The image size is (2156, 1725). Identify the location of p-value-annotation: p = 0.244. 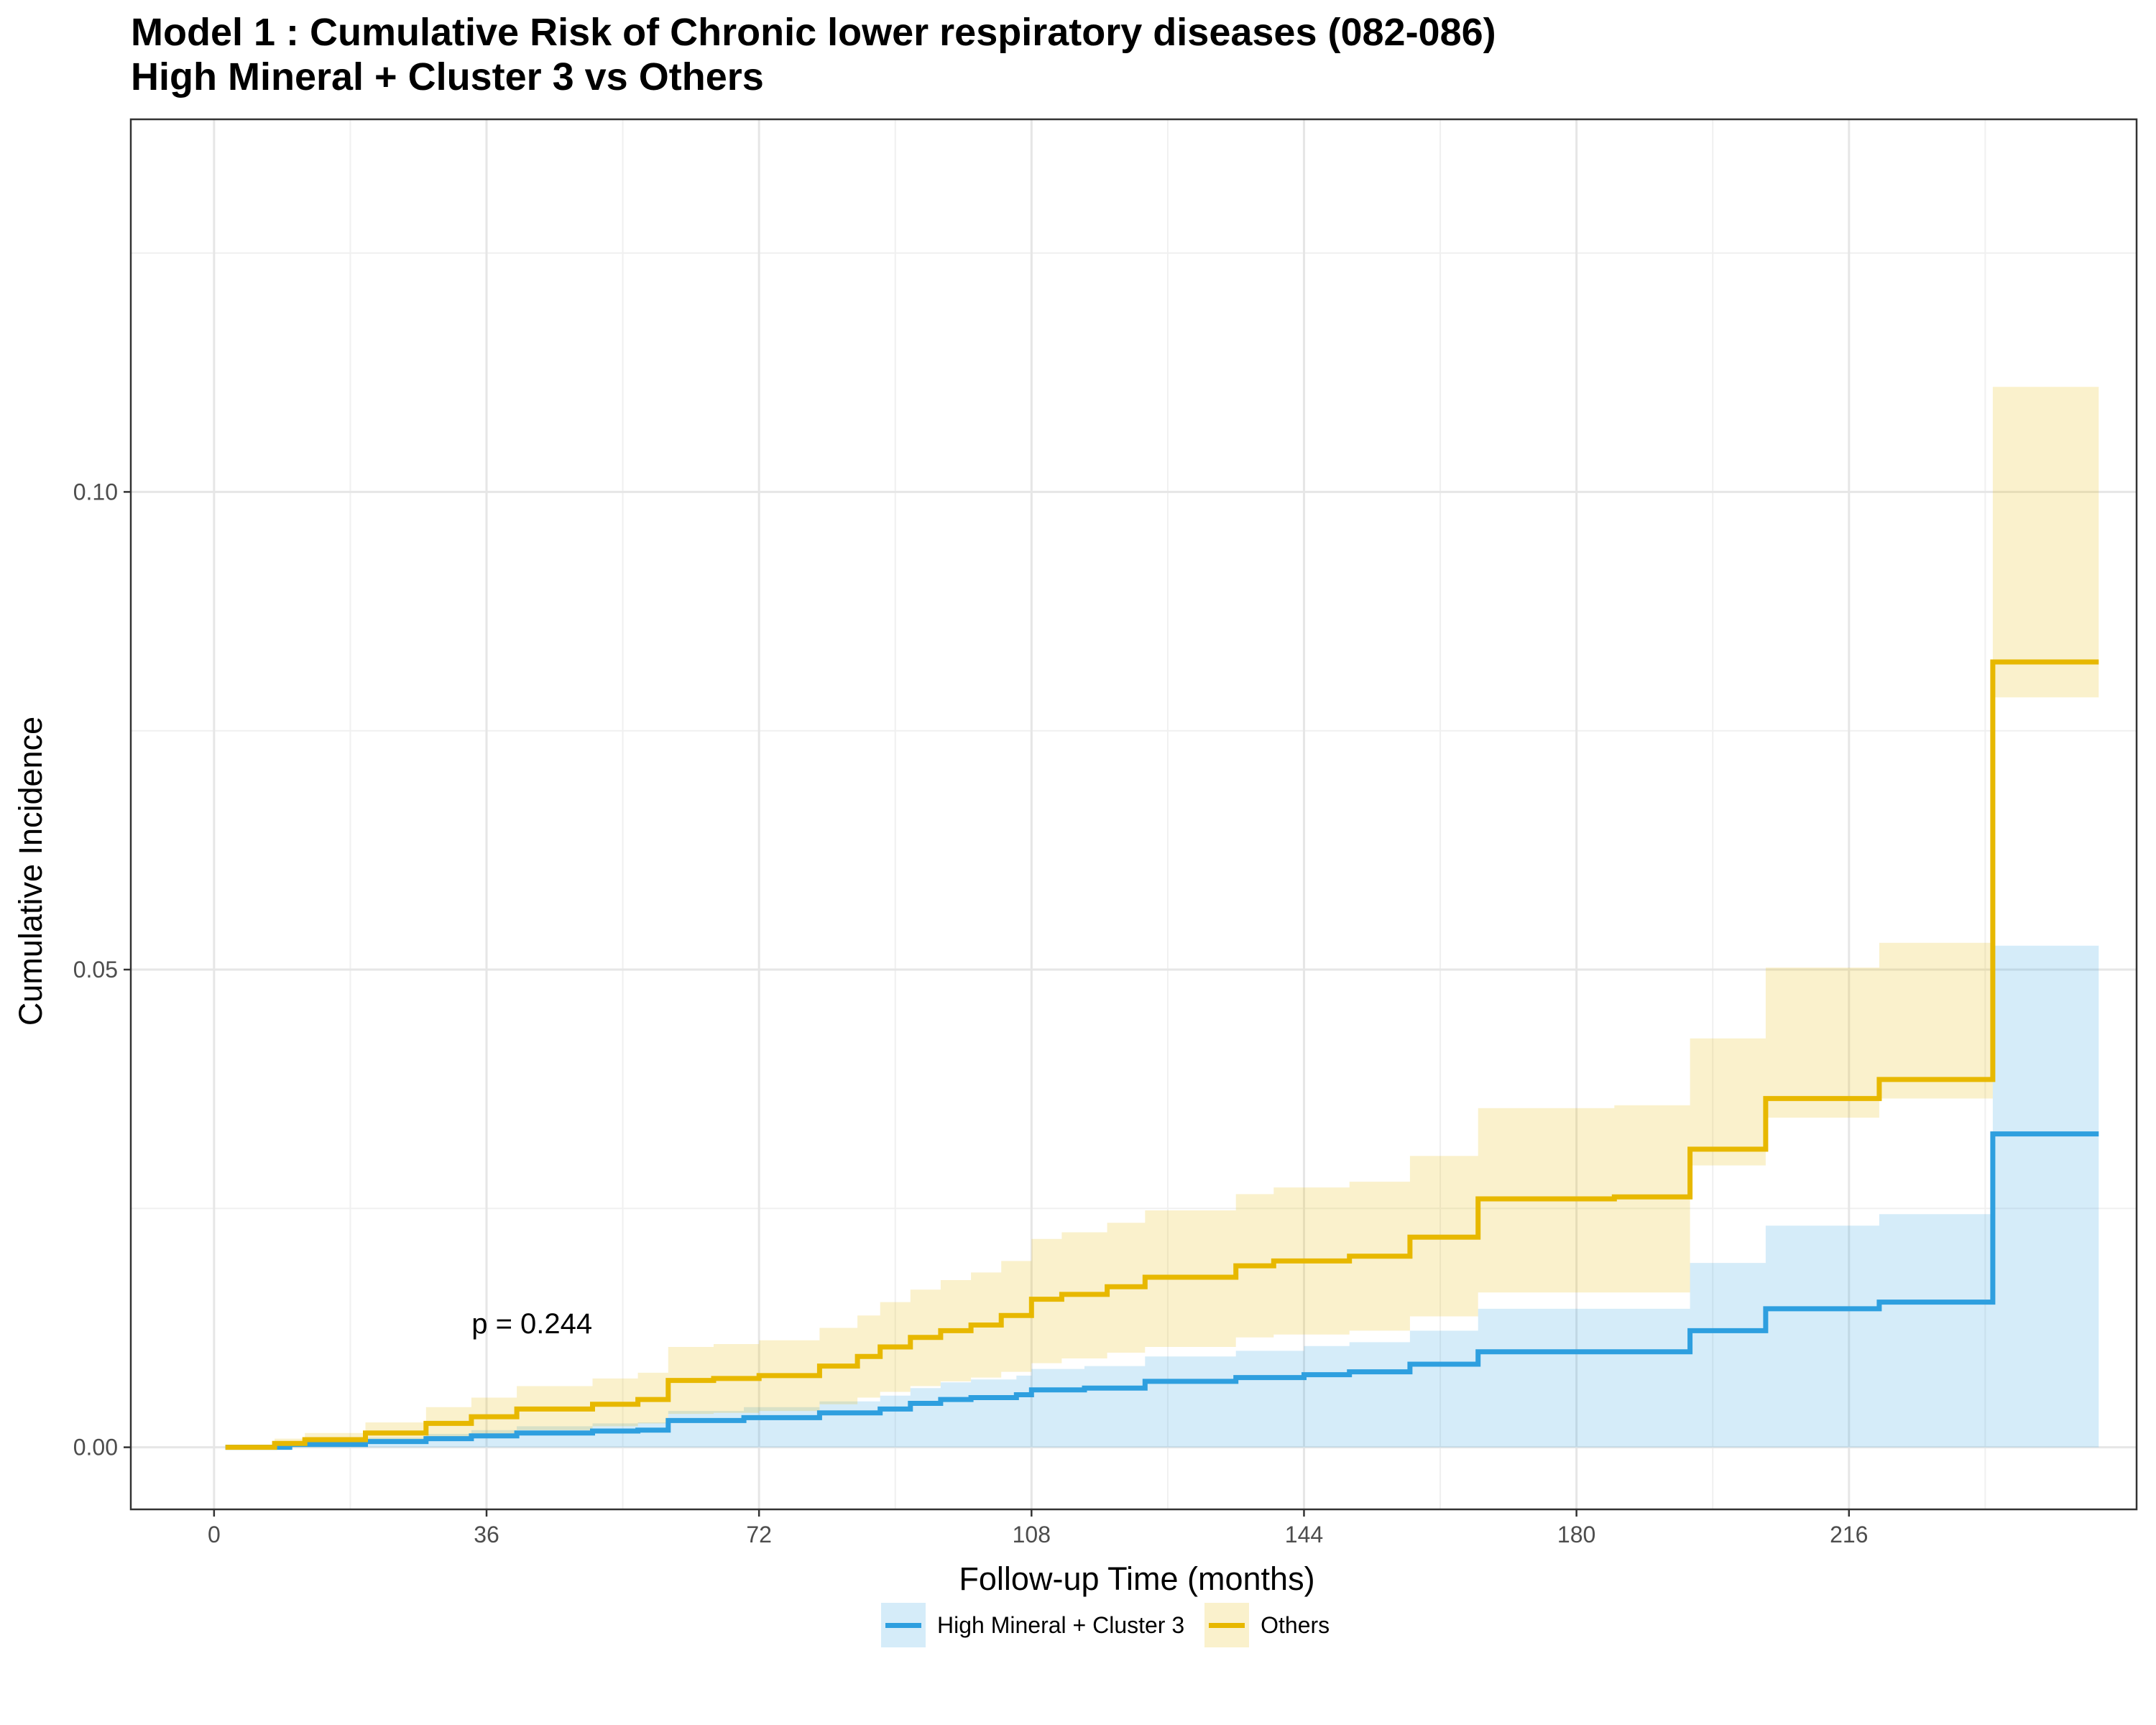
(531, 1324).